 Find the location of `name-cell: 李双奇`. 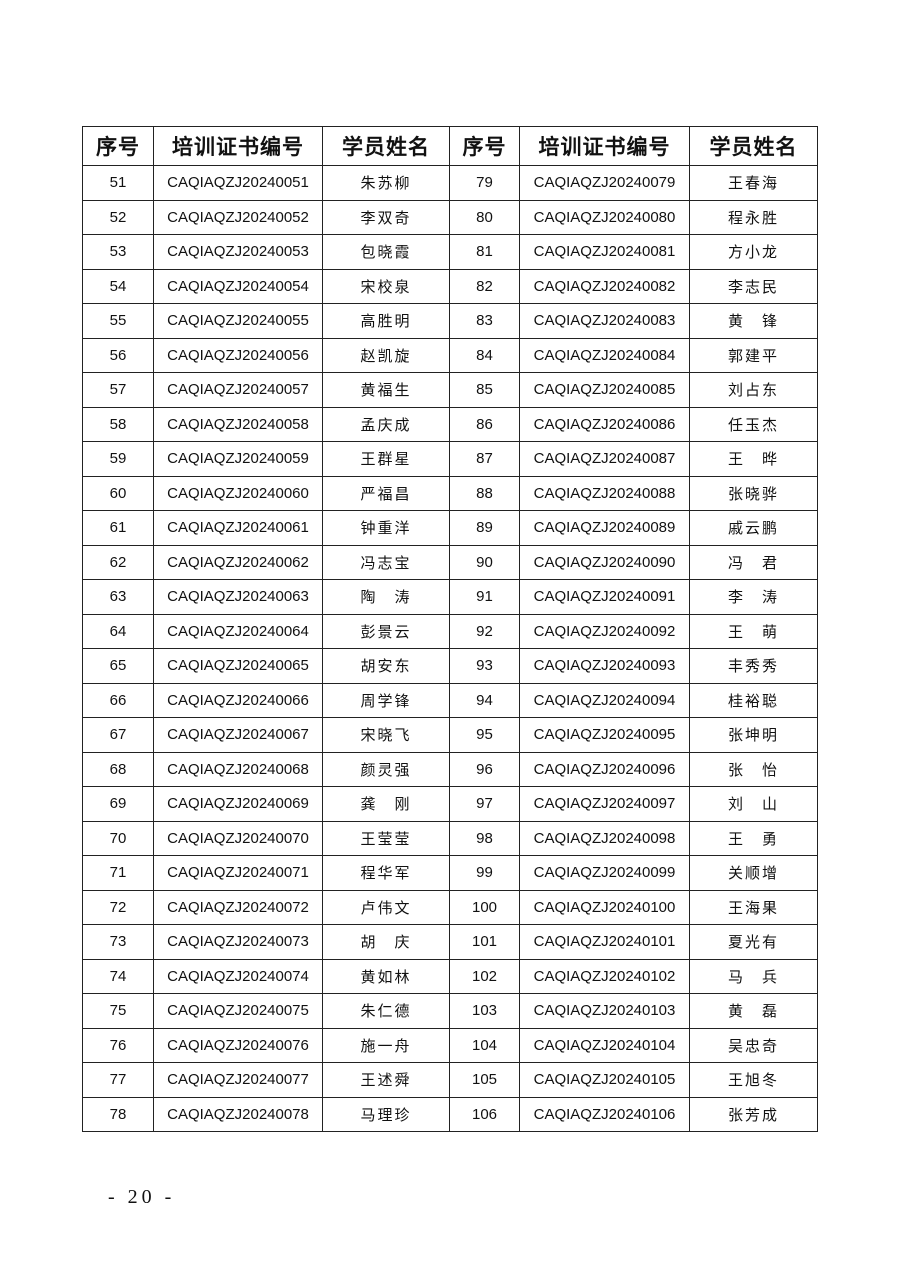

name-cell: 李双奇 is located at coordinates (386, 217).